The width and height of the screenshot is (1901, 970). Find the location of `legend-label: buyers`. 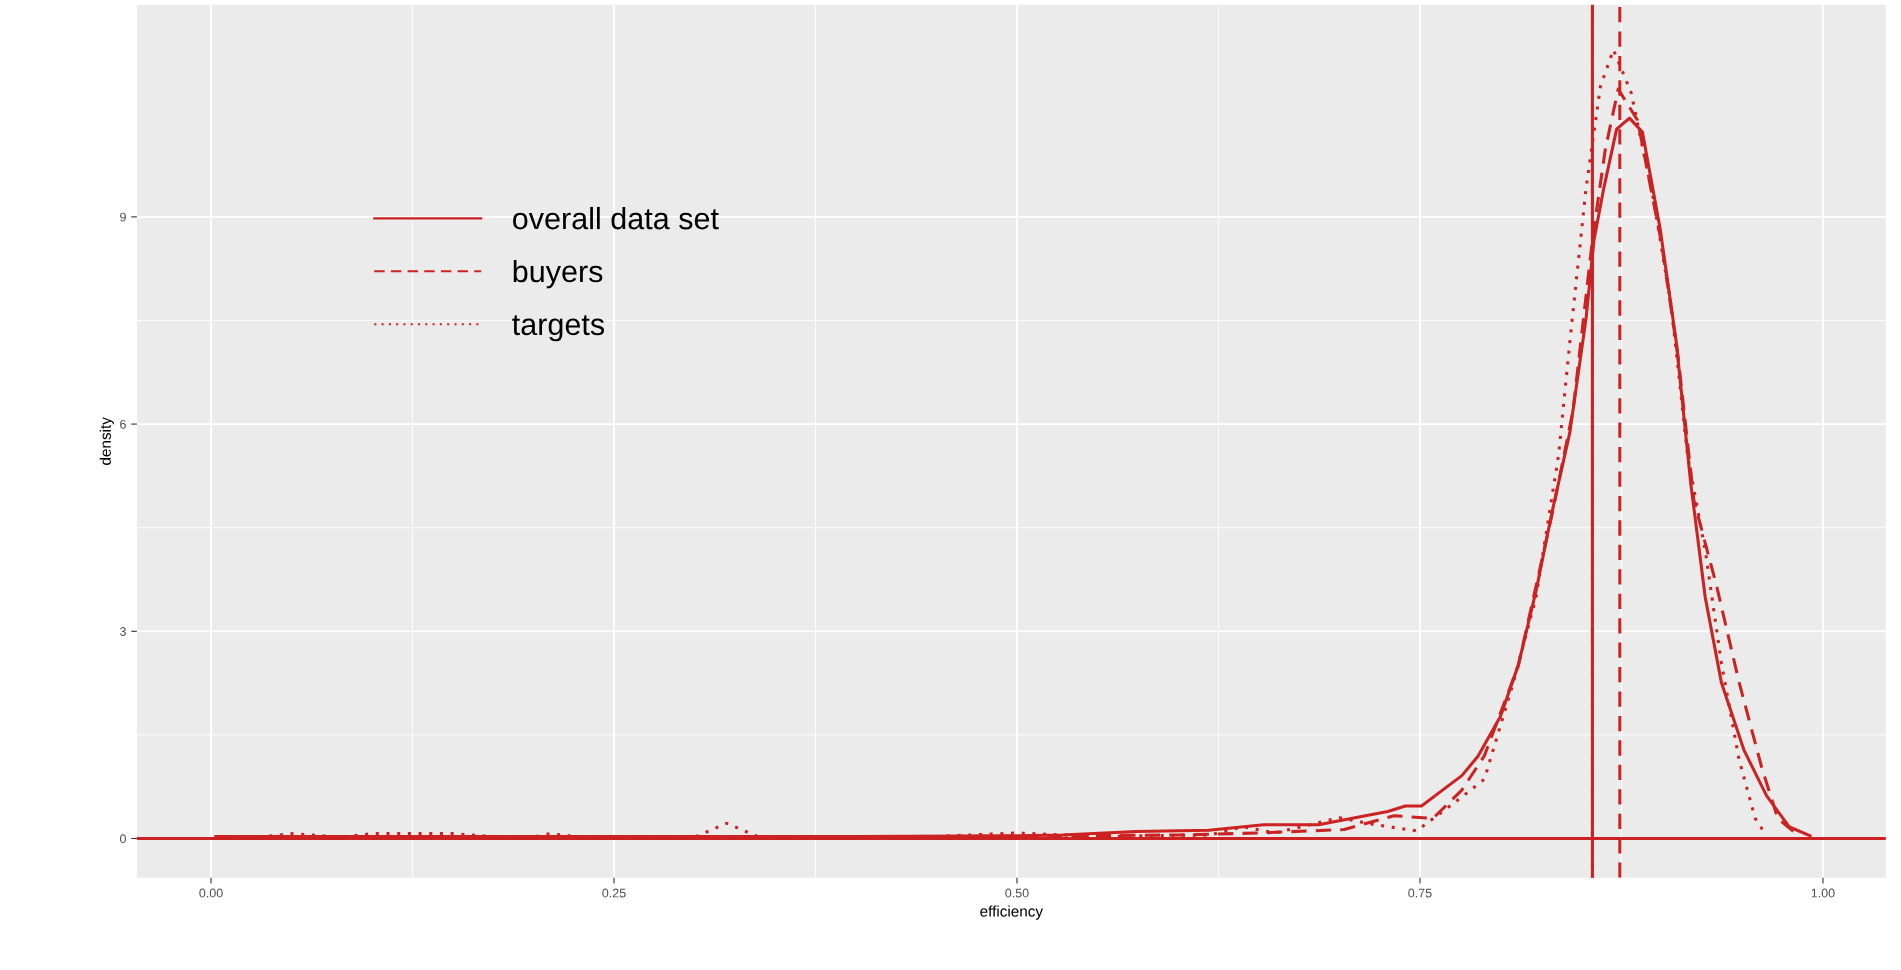

legend-label: buyers is located at coordinates (558, 274).